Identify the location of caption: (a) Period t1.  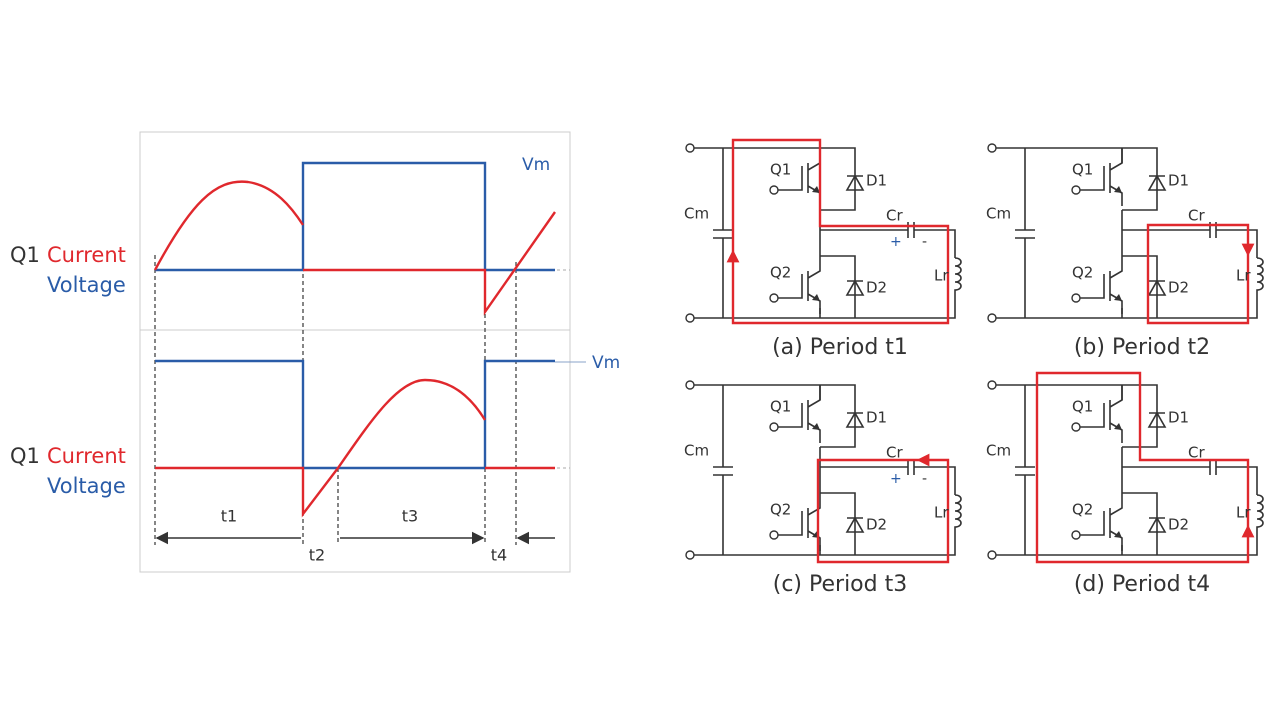
(840, 347).